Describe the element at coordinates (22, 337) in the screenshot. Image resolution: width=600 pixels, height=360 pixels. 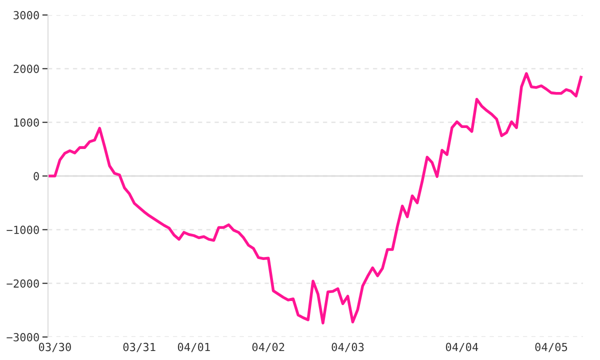
I see `y-tick-label: −3000` at that location.